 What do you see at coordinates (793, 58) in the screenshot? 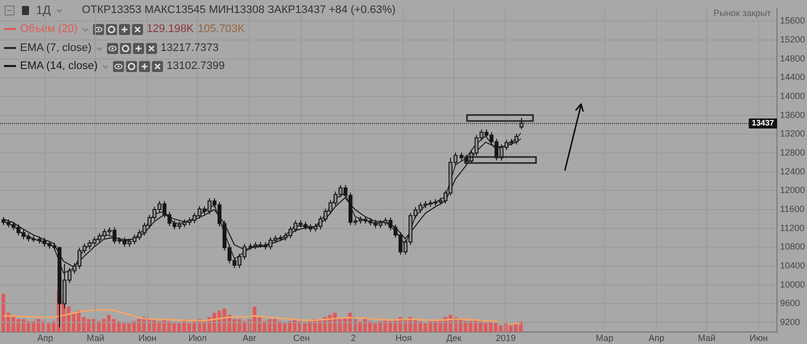
I see `y-tick-label: 14800` at bounding box center [793, 58].